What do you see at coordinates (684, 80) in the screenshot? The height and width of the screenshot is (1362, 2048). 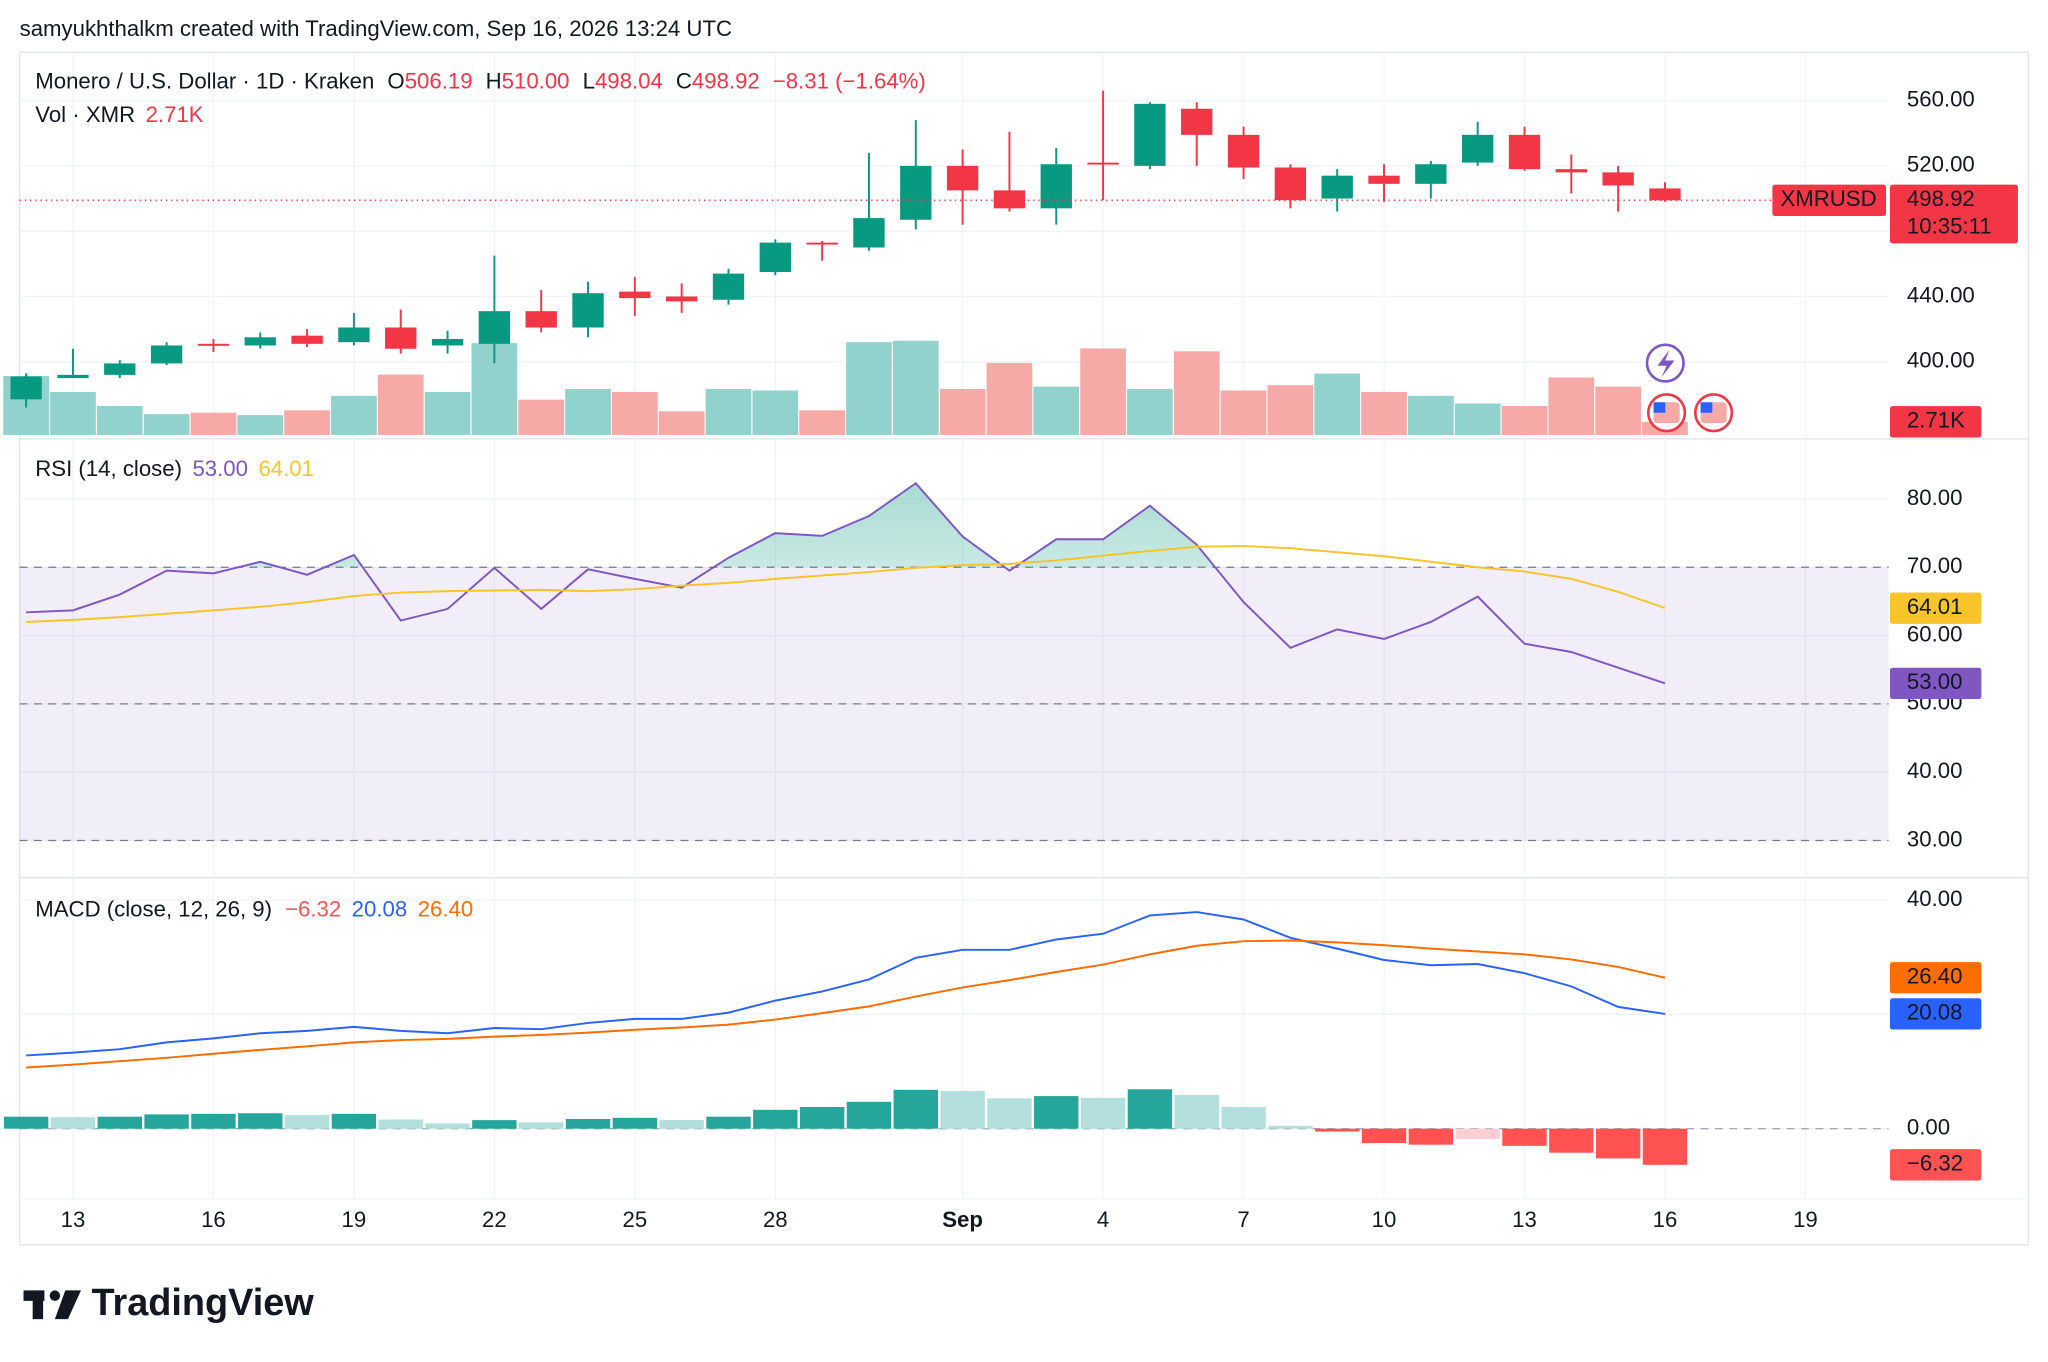 I see `legend-item: C` at bounding box center [684, 80].